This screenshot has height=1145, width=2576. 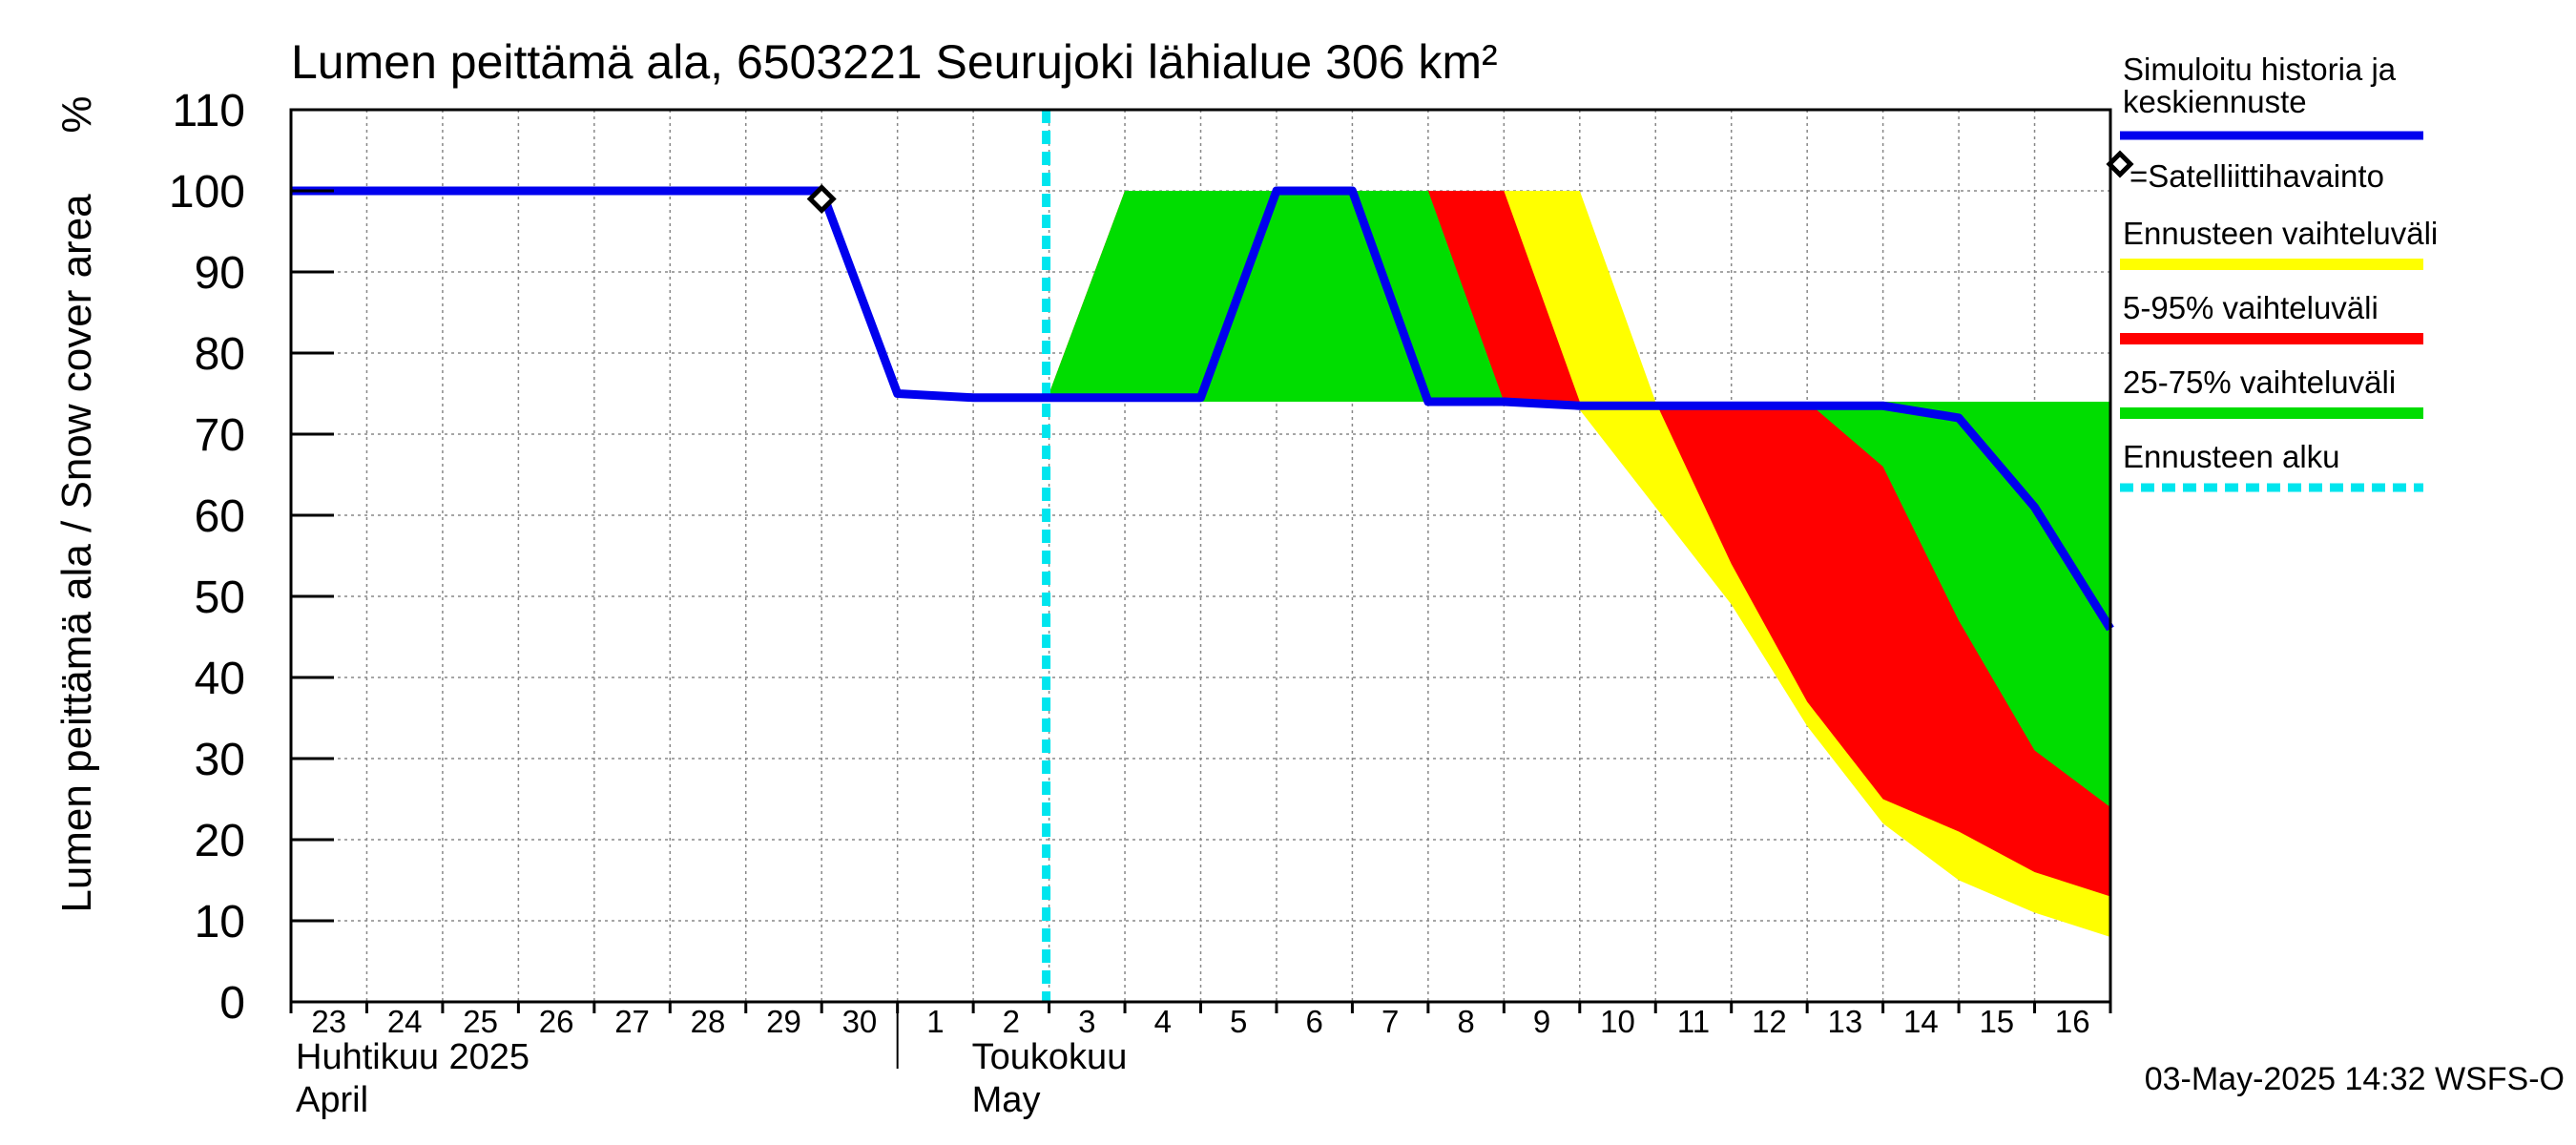 What do you see at coordinates (821, 199) in the screenshot?
I see `satellite-observation-marker` at bounding box center [821, 199].